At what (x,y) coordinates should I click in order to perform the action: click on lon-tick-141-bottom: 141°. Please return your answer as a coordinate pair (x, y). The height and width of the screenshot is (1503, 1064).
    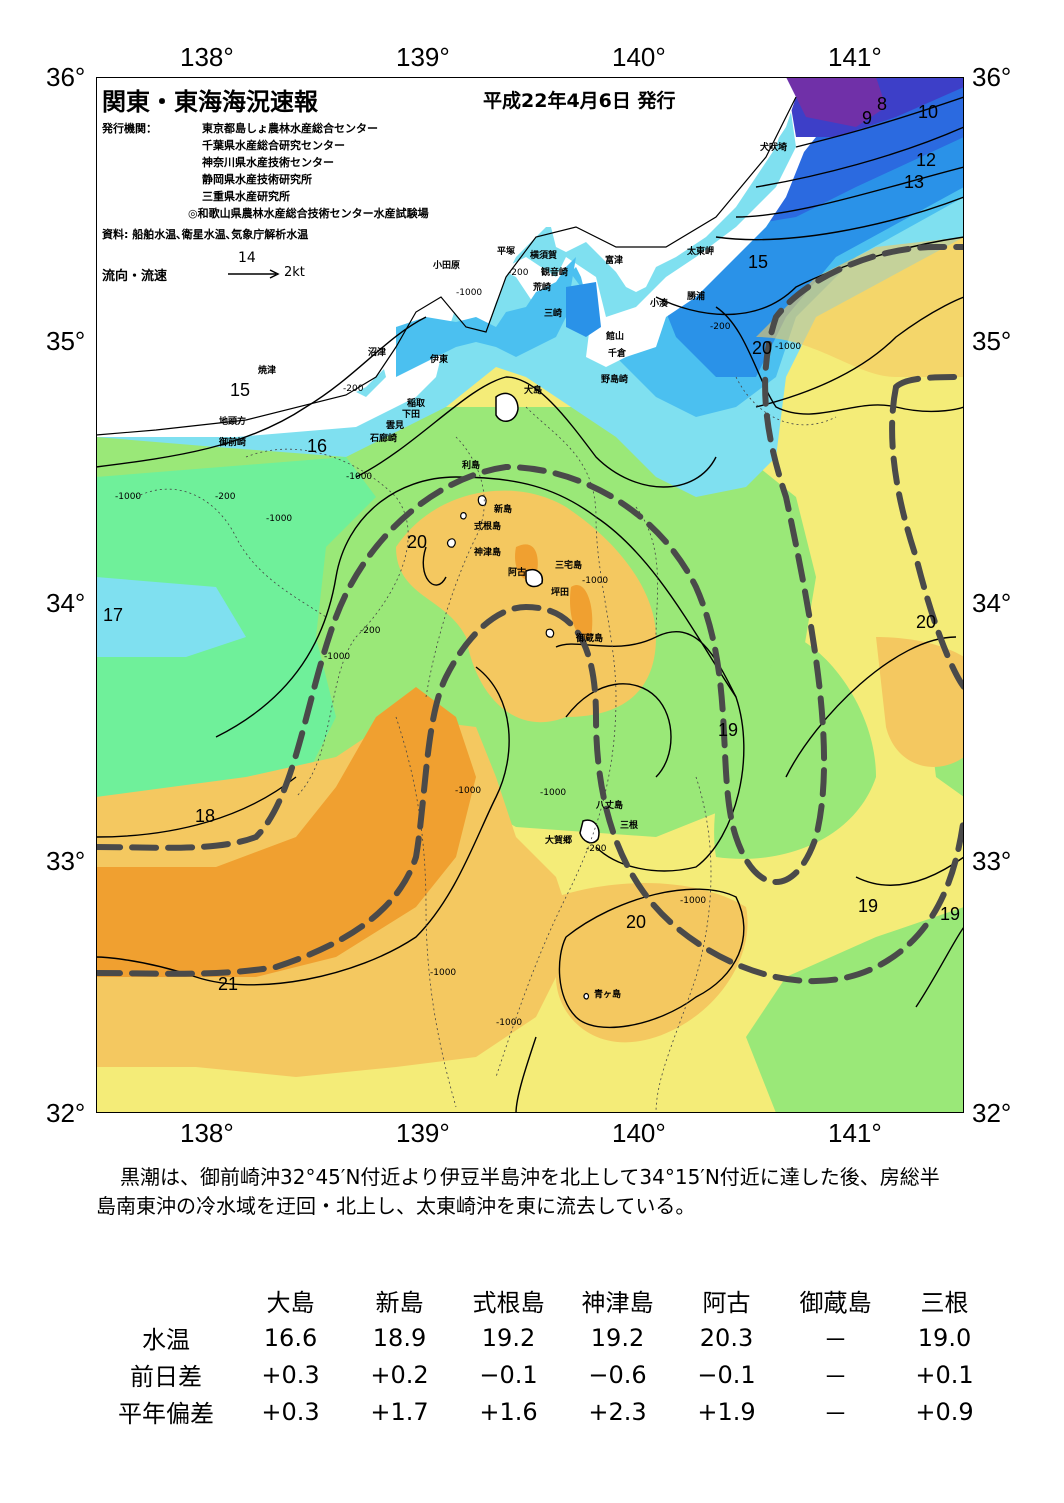
    Looking at the image, I should click on (855, 1133).